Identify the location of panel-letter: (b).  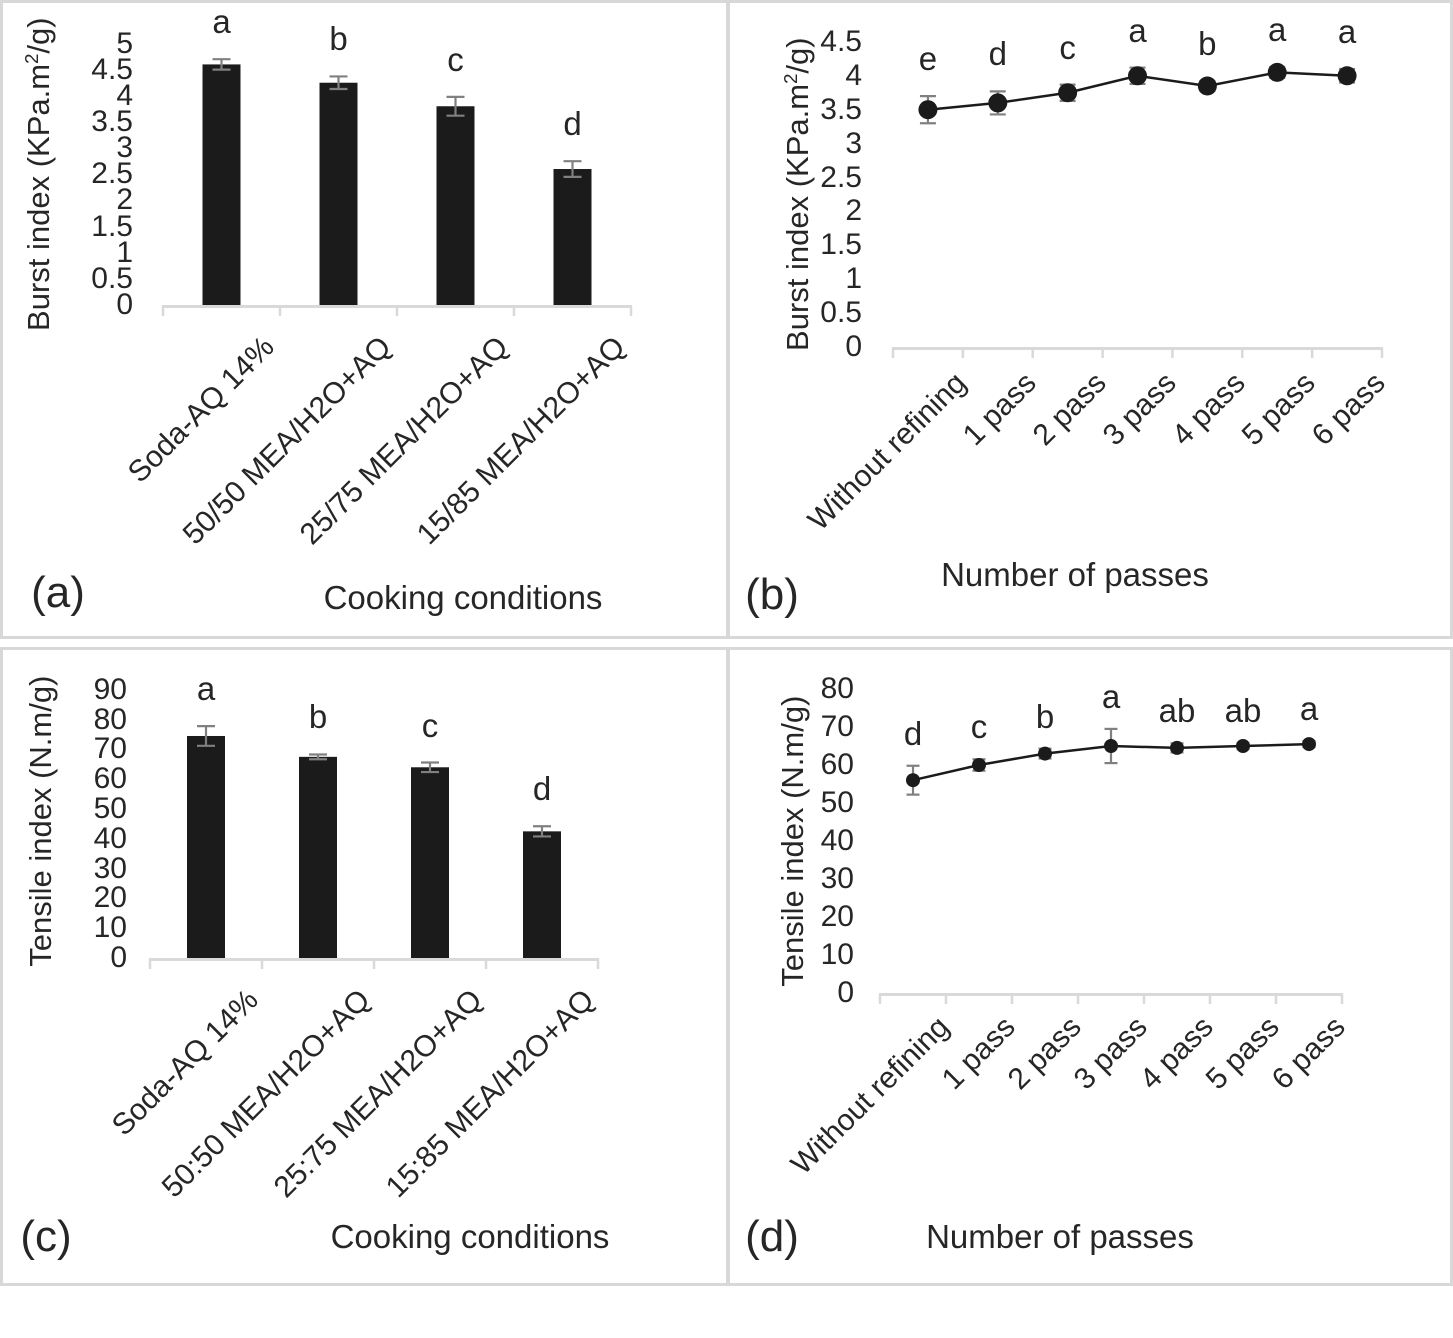
(772, 594).